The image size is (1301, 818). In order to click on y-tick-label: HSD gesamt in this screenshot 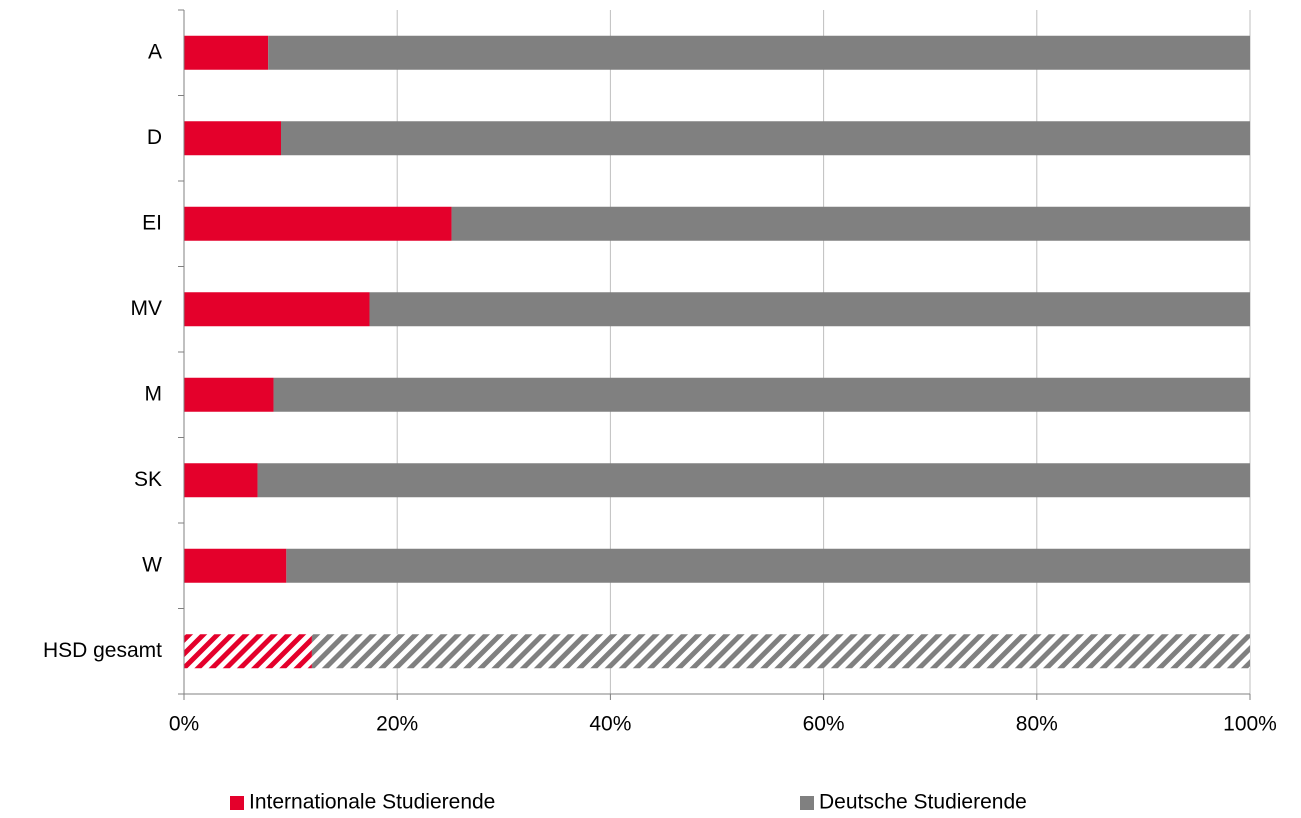, I will do `click(102, 650)`.